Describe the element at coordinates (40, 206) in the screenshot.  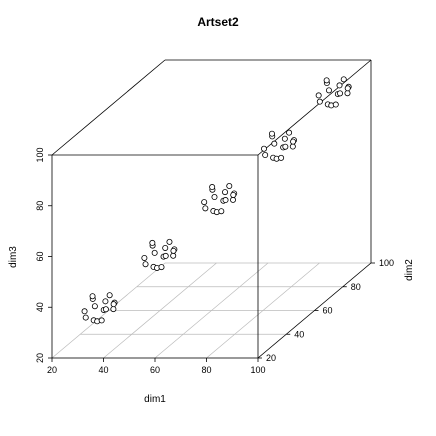
I see `z-tick-label: 80` at that location.